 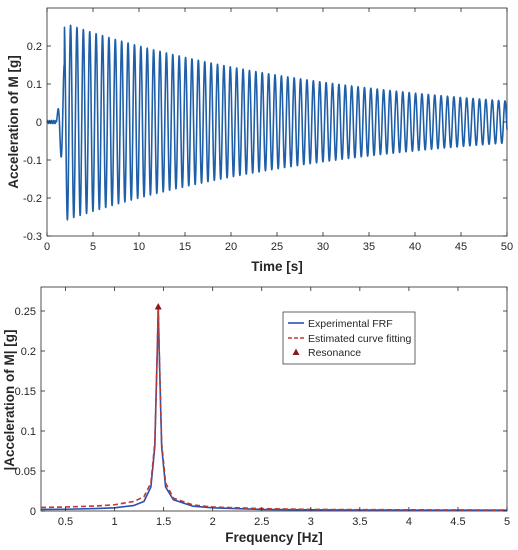 I want to click on time-x-tick-label: 30, so click(x=323, y=247).